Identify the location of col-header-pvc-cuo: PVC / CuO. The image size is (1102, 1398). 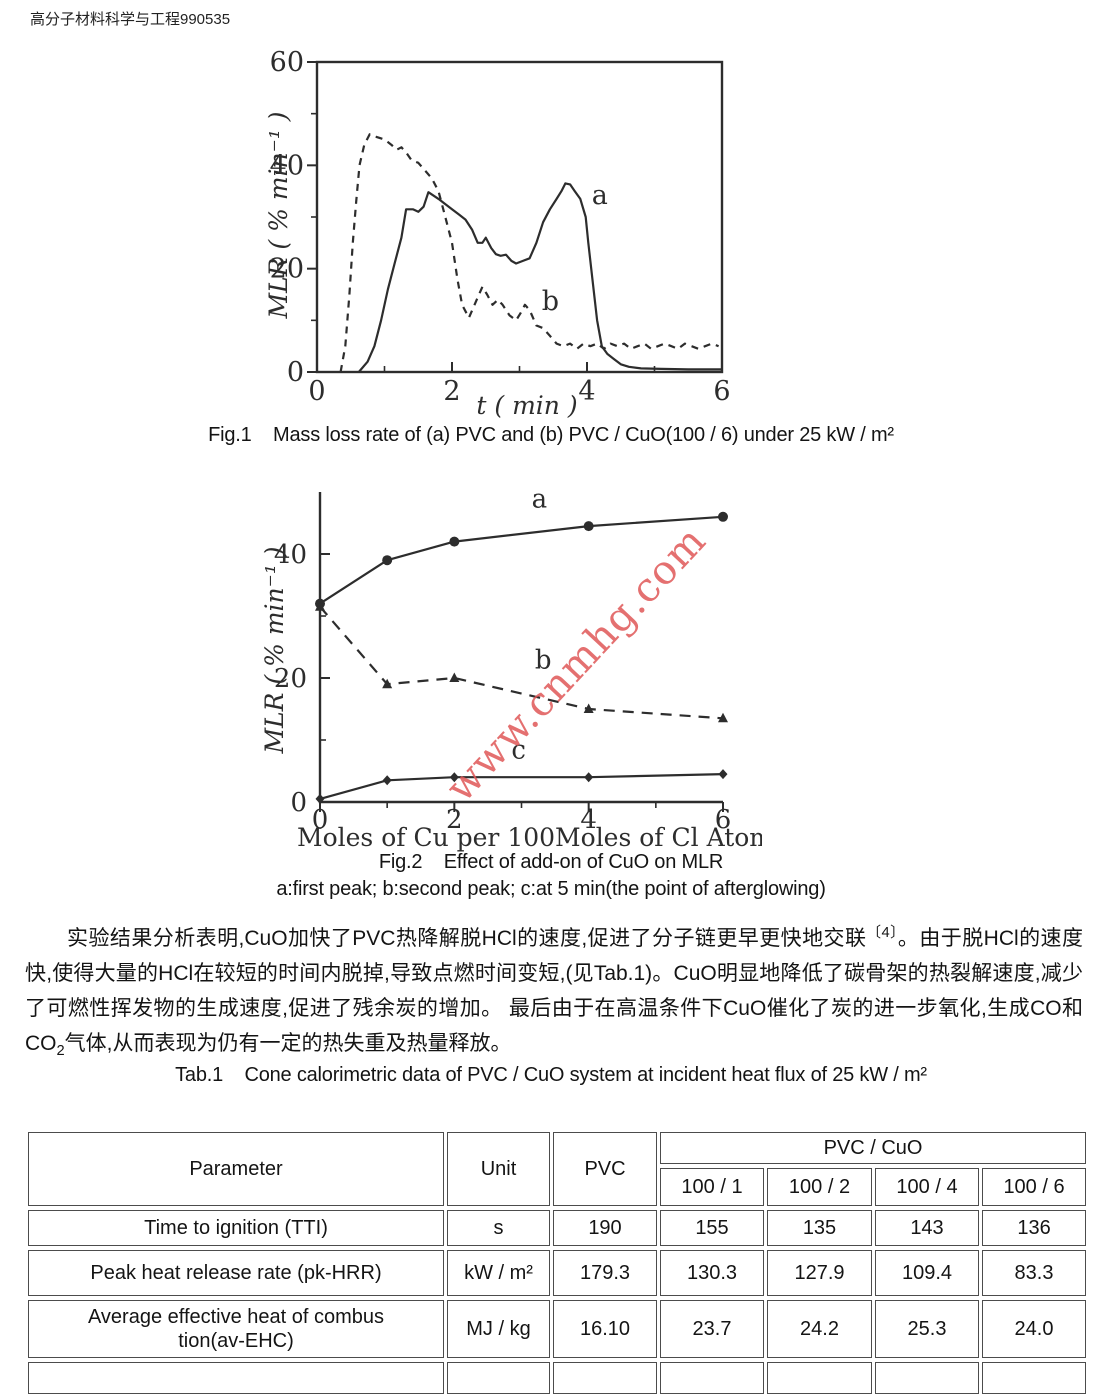
(873, 1148).